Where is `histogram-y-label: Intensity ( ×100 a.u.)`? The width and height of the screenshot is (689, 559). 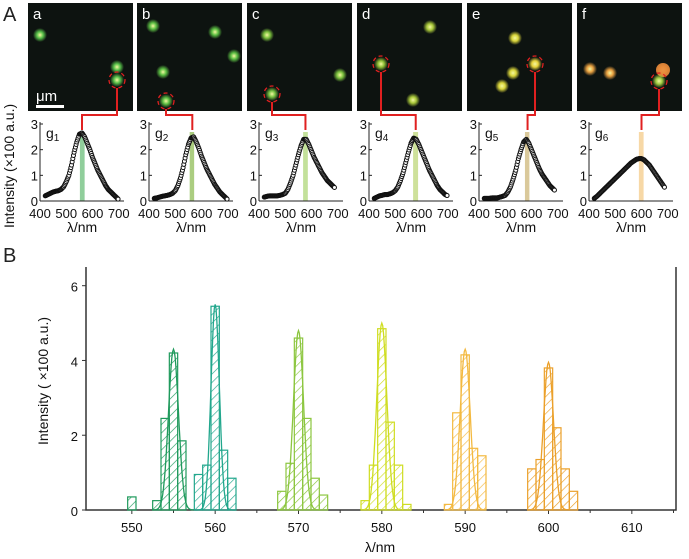 histogram-y-label: Intensity ( ×100 a.u.) is located at coordinates (43, 381).